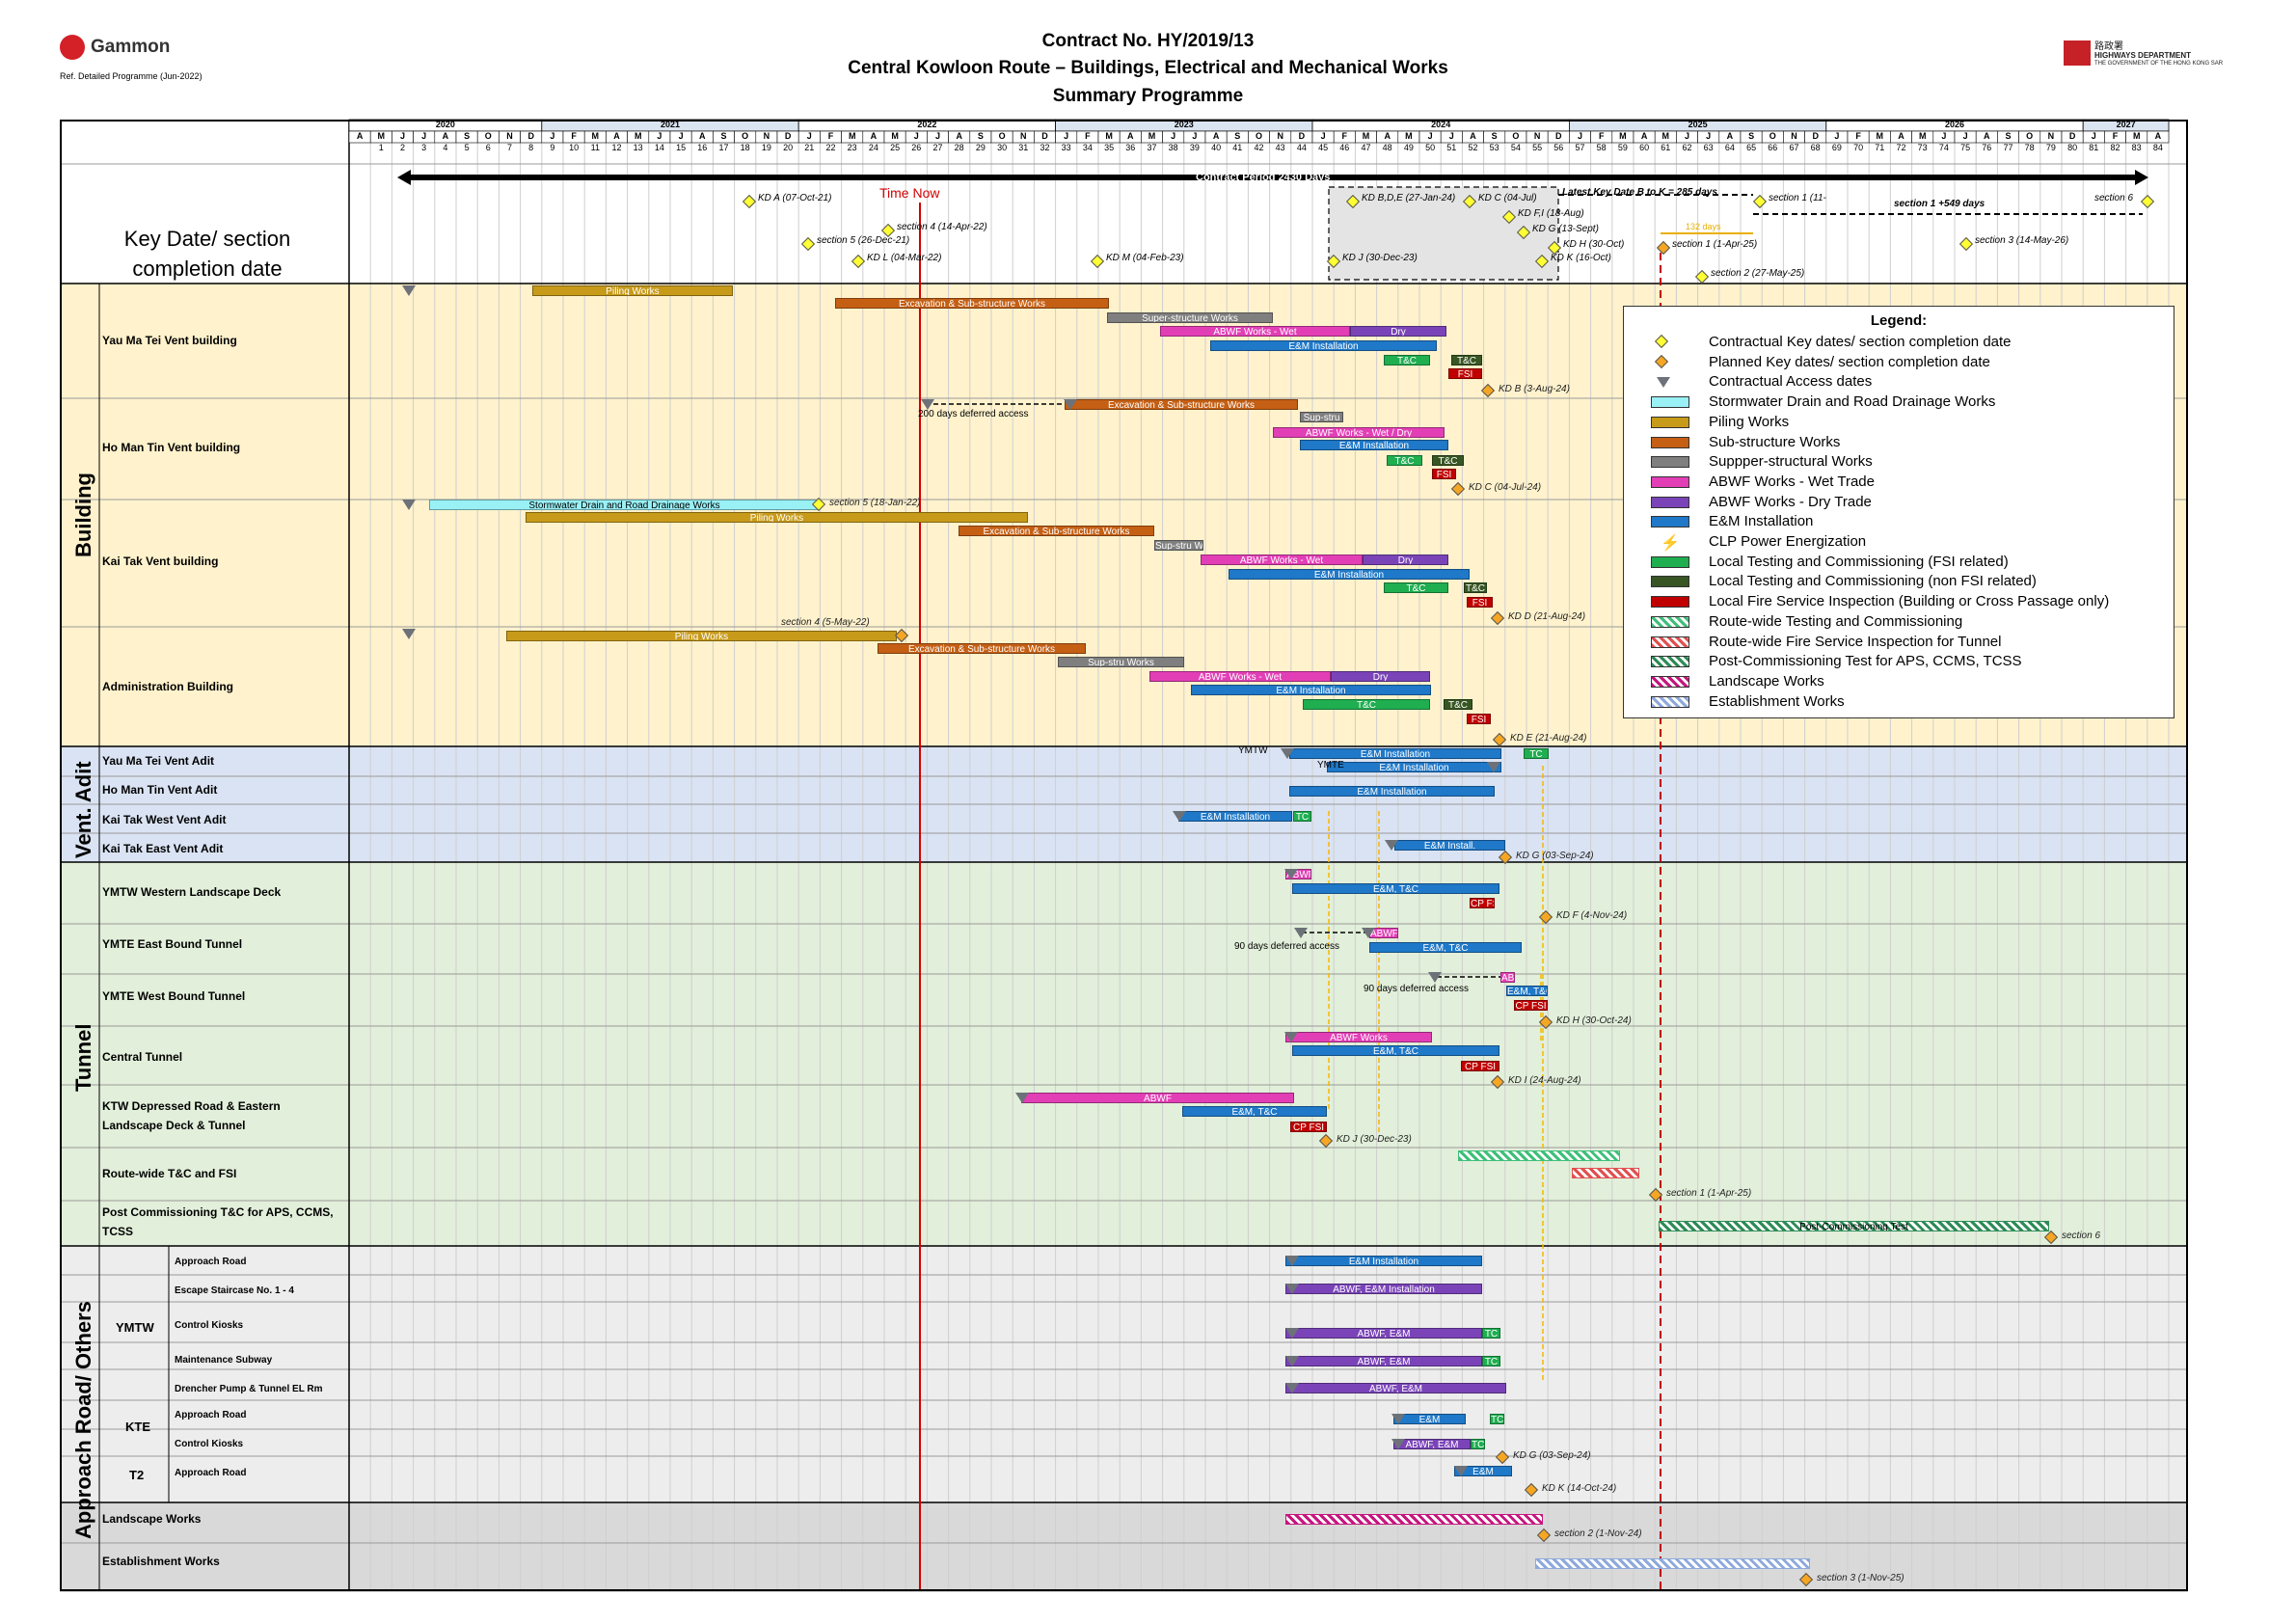 The height and width of the screenshot is (1623, 2296). What do you see at coordinates (1858, 147) in the screenshot?
I see `month-number: 70` at bounding box center [1858, 147].